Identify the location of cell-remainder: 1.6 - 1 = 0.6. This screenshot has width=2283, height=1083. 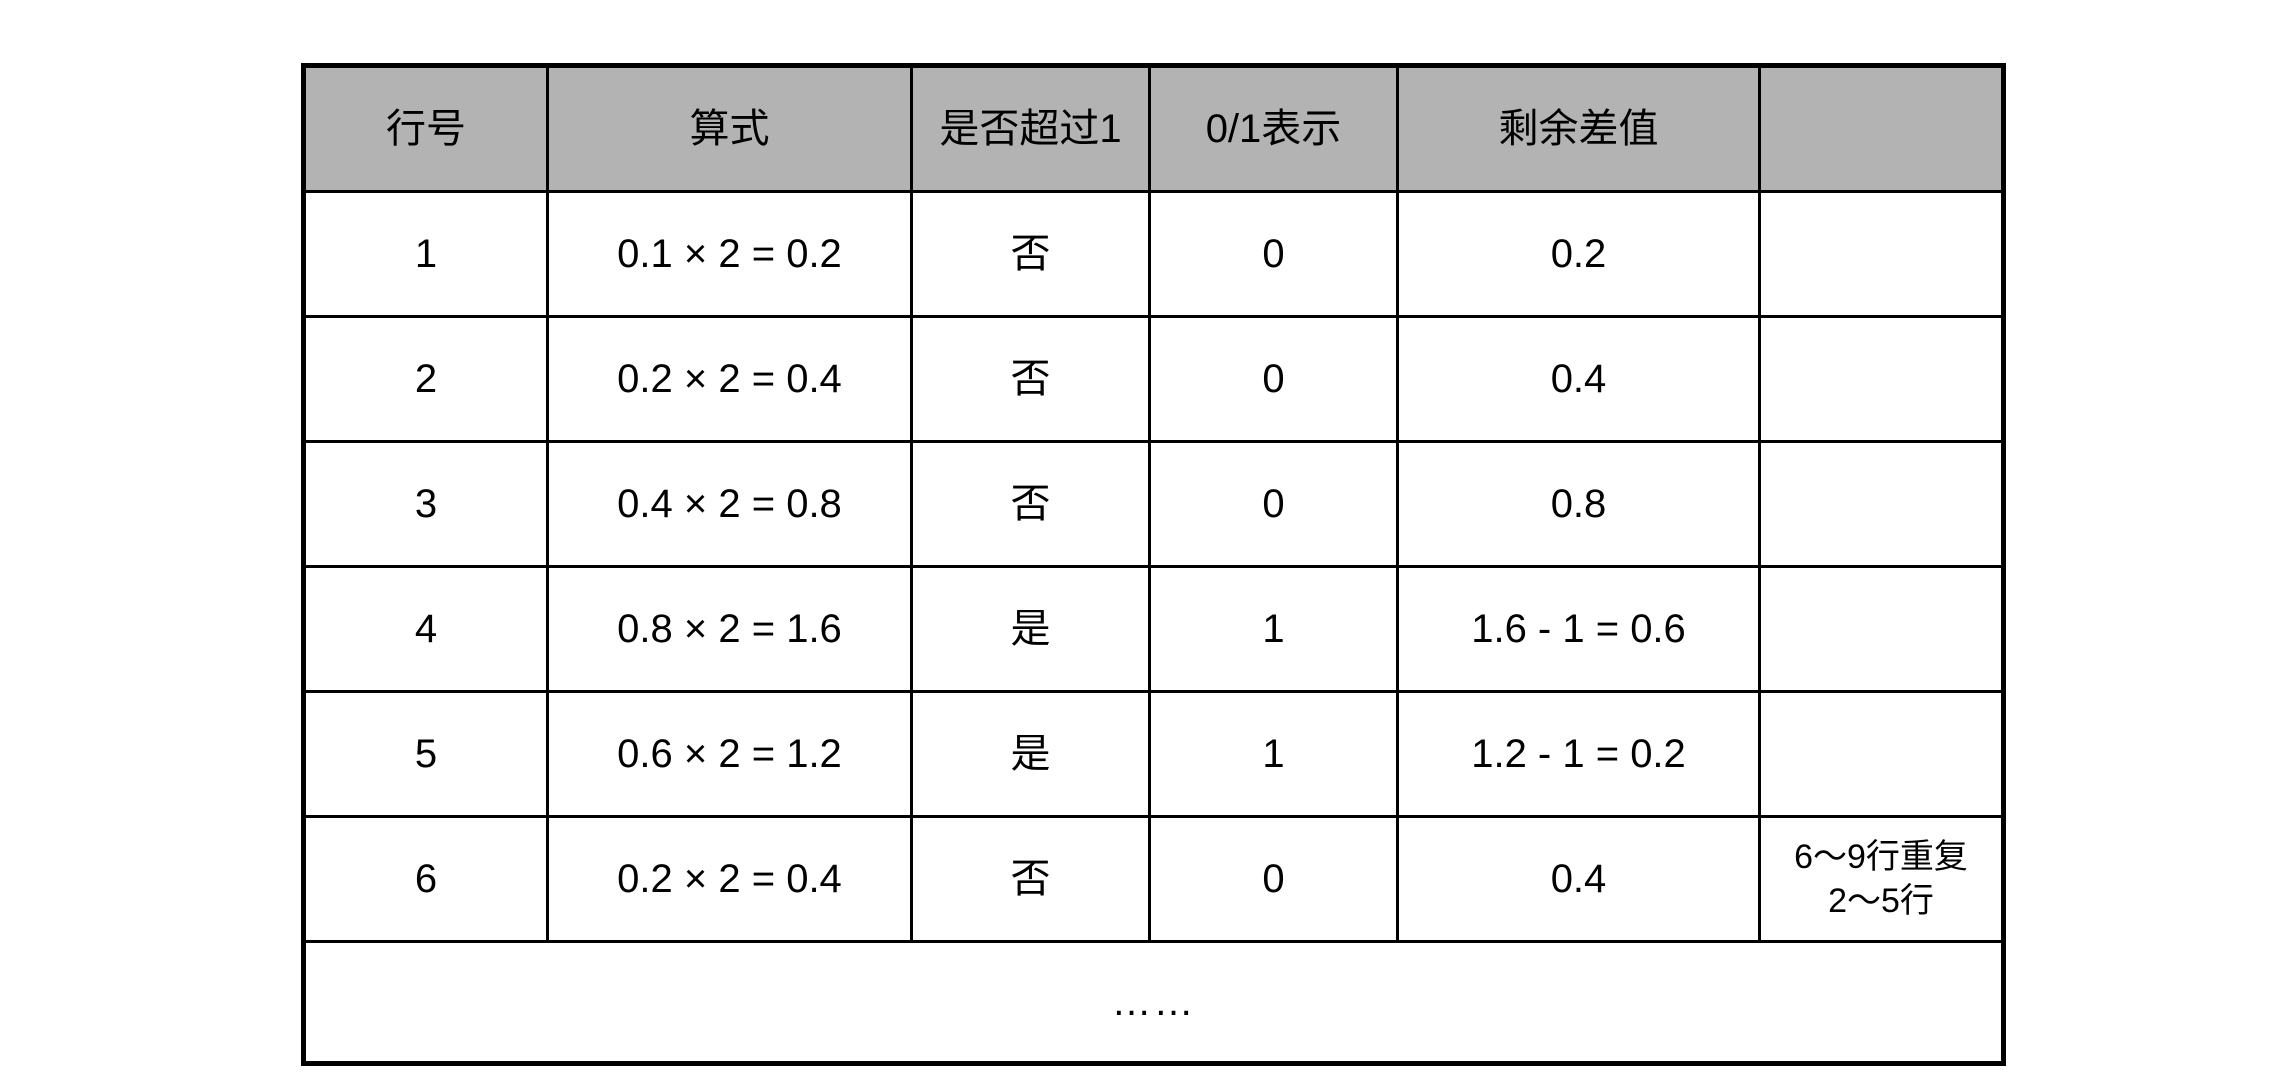
(1578, 629).